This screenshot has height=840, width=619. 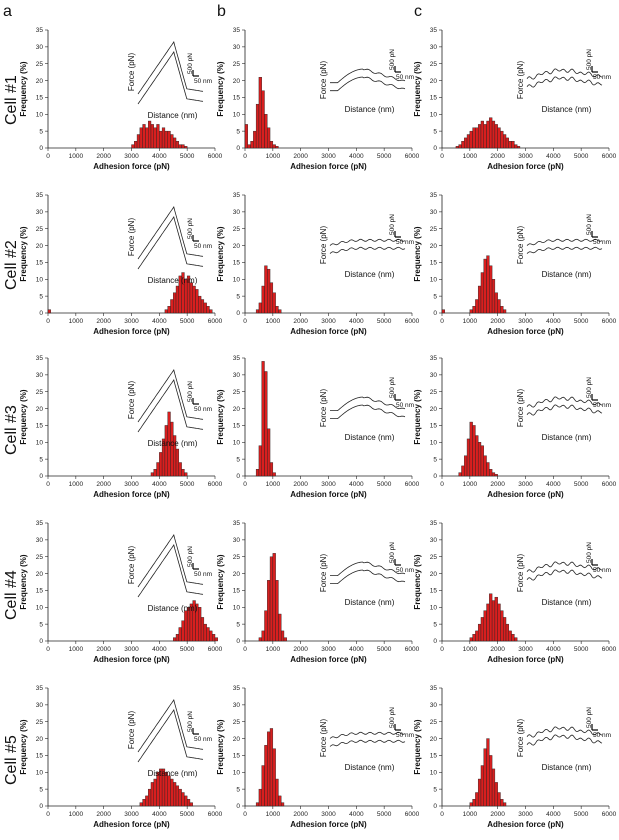 I want to click on inset-force-label: Force (pN), so click(x=131, y=565).